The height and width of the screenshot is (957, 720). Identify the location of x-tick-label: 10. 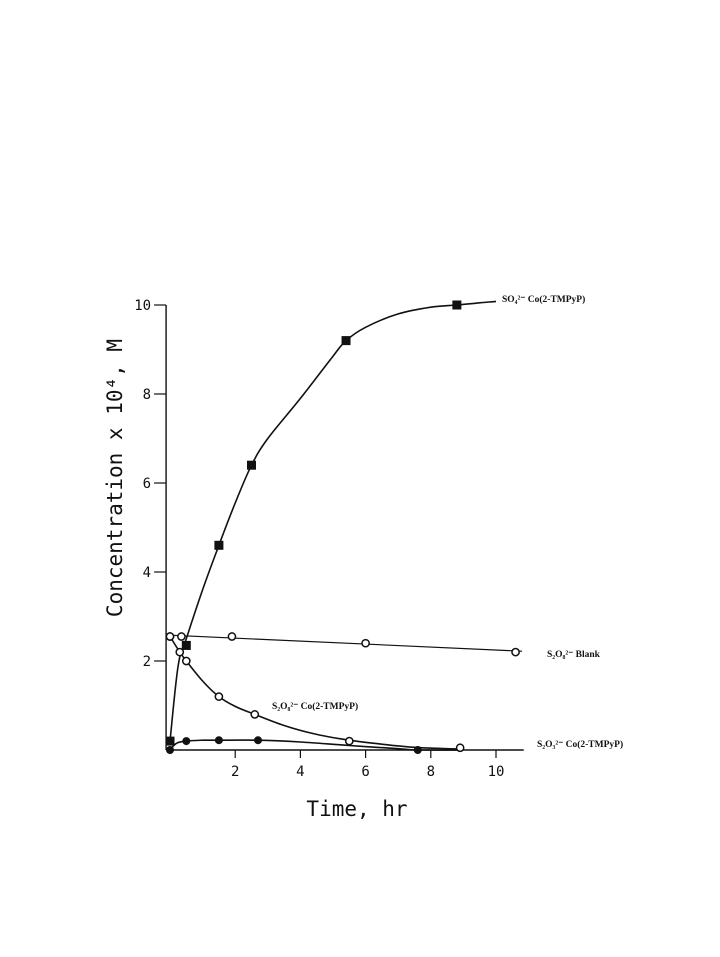
(496, 772).